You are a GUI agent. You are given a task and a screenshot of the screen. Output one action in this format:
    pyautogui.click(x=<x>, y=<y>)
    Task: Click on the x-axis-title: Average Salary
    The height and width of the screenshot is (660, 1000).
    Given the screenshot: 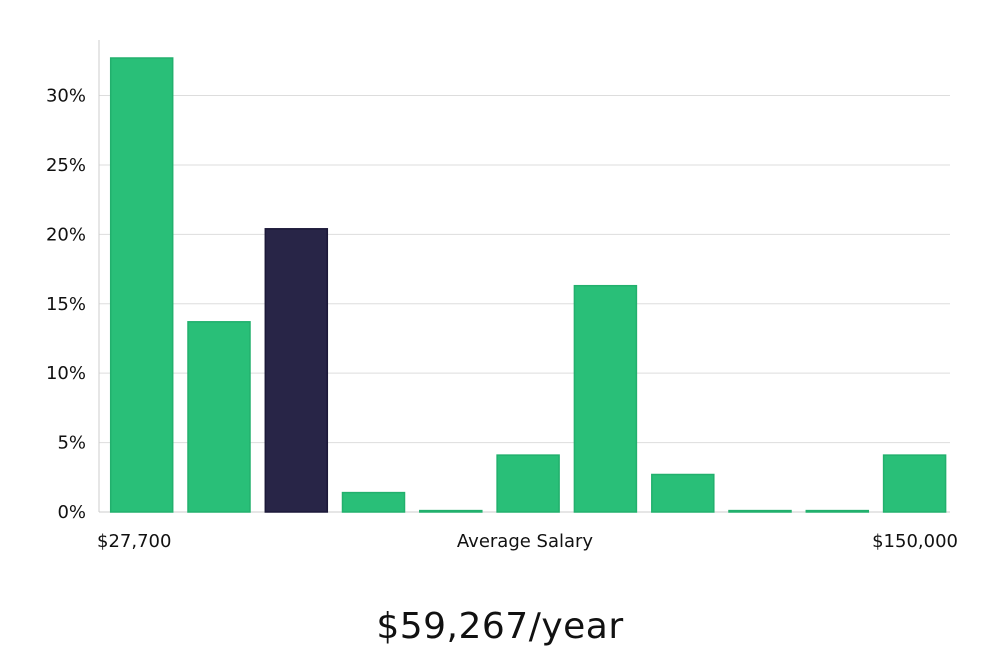 What is the action you would take?
    pyautogui.click(x=525, y=541)
    